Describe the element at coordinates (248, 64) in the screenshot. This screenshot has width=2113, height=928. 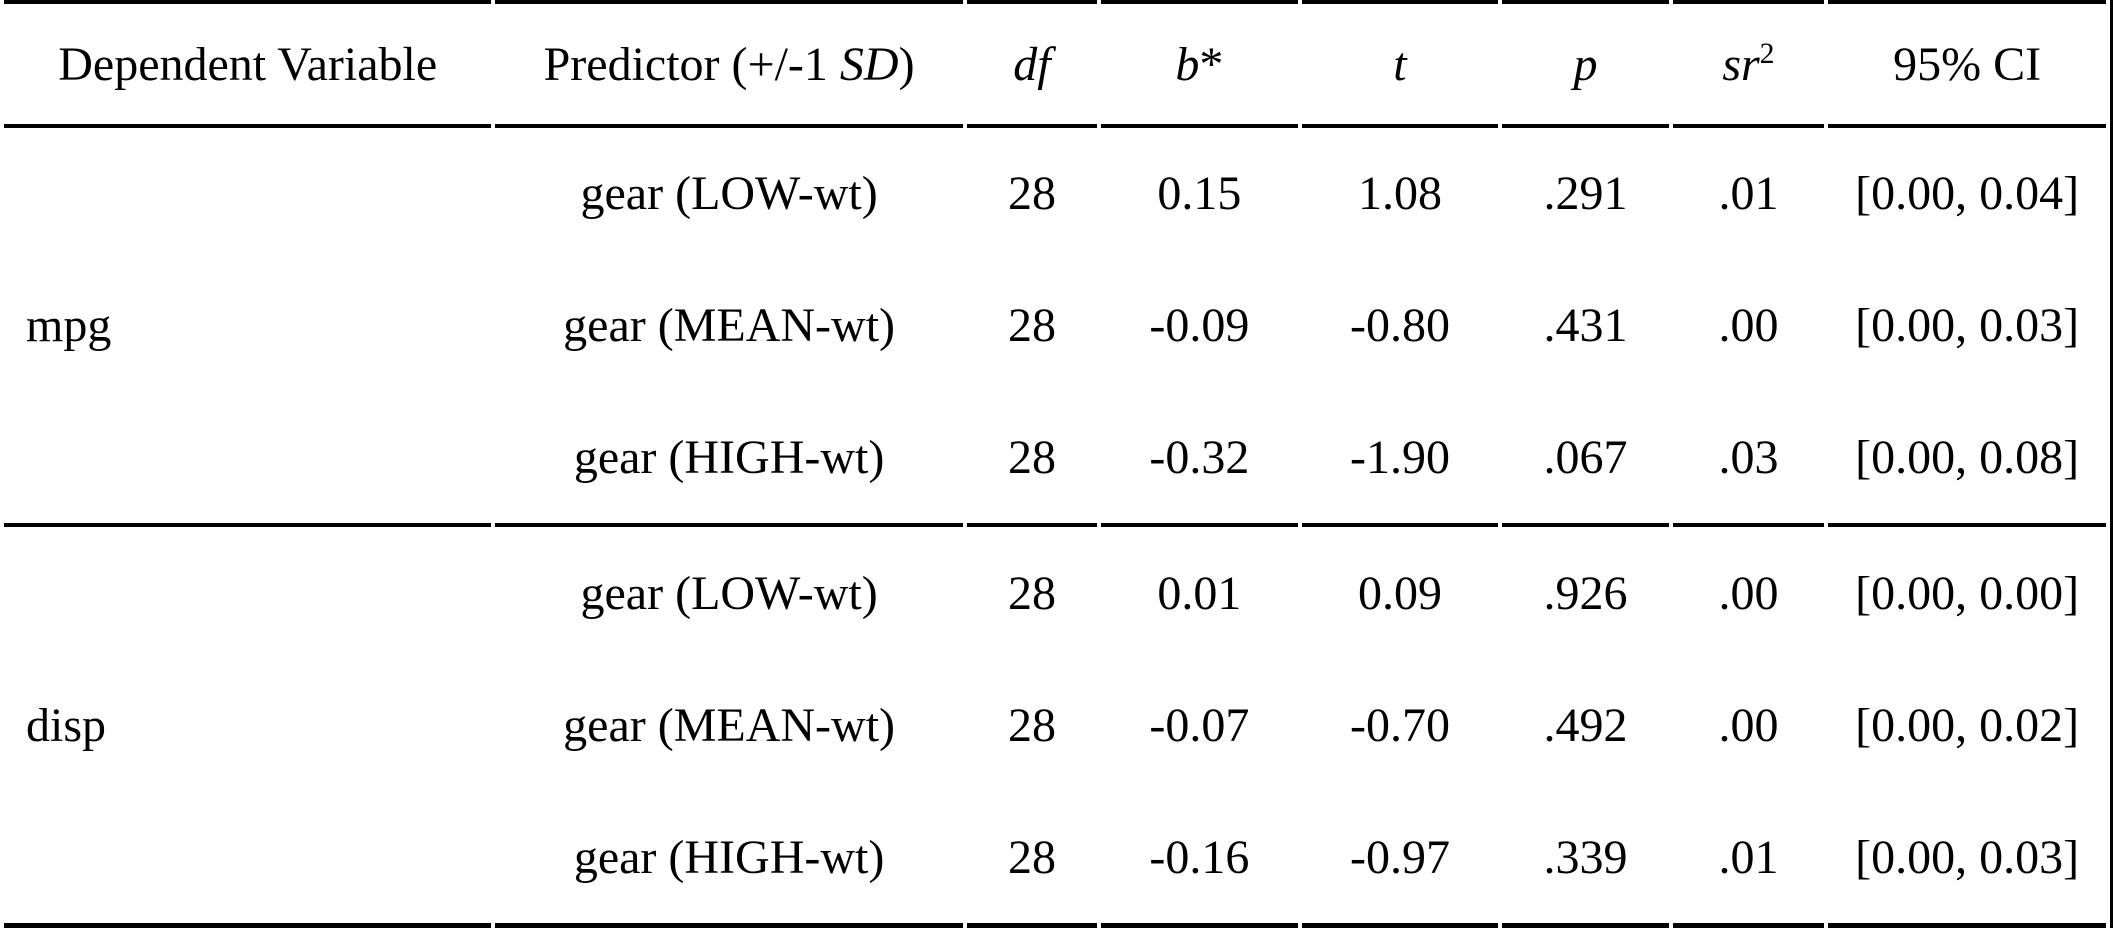
I see `header-dependent-variable: Dependent Variable` at that location.